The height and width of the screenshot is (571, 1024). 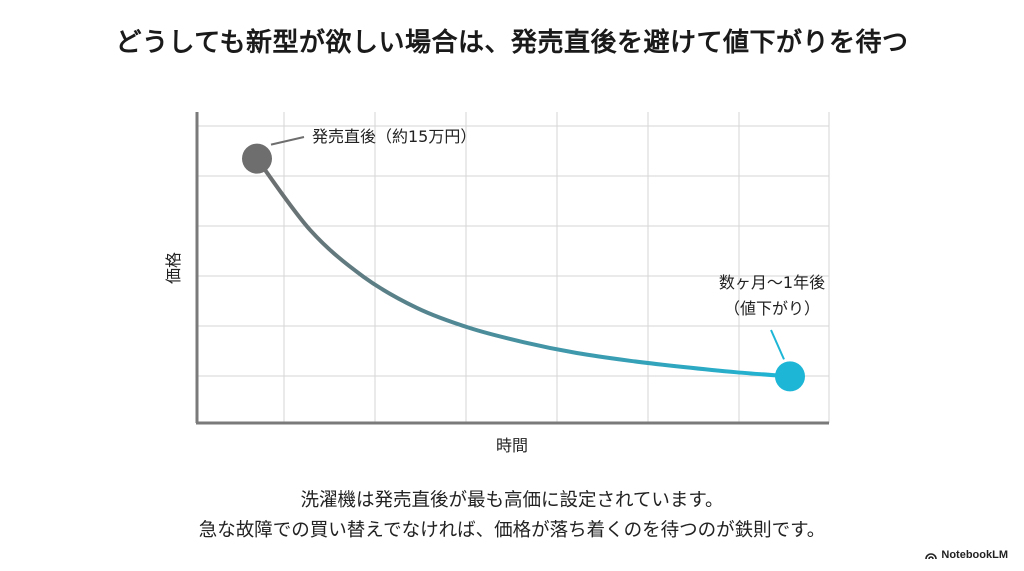 What do you see at coordinates (287, 141) in the screenshot?
I see `start-leader-line` at bounding box center [287, 141].